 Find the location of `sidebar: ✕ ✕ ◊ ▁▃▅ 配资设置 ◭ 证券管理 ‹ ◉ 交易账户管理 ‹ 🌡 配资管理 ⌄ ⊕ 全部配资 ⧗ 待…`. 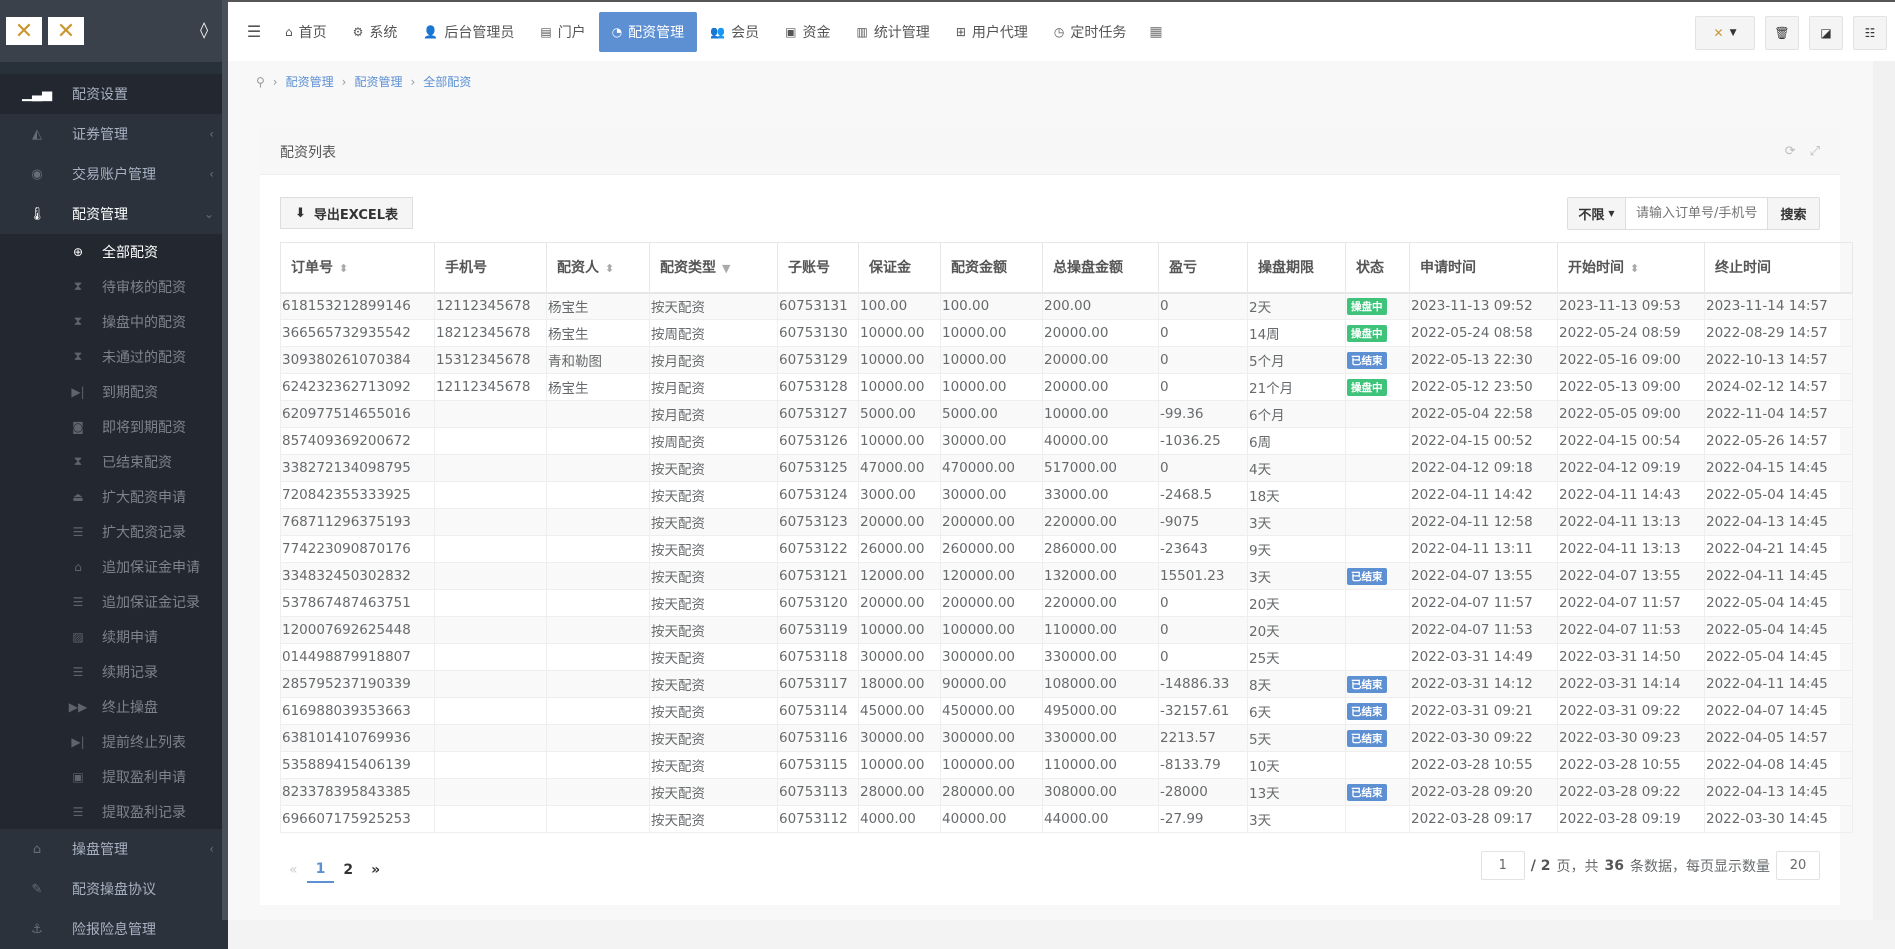

sidebar: ✕ ✕ ◊ ▁▃▅ 配资设置 ◭ 证券管理 ‹ ◉ 交易账户管理 ‹ 🌡 配资管理 ⌄ ⊕ 全部配资 ⧗ 待… is located at coordinates (114, 474).